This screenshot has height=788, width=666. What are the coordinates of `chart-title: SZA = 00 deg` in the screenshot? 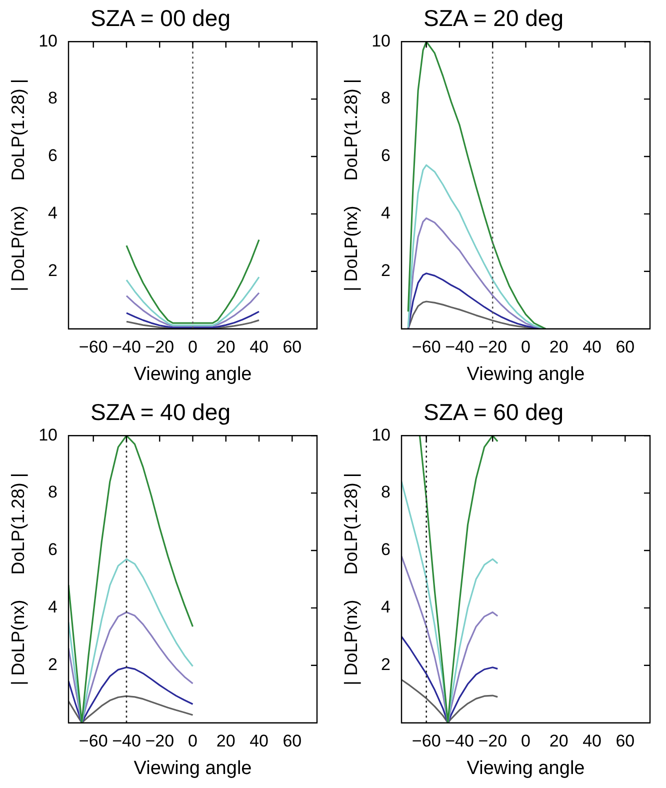 It's located at (160, 18).